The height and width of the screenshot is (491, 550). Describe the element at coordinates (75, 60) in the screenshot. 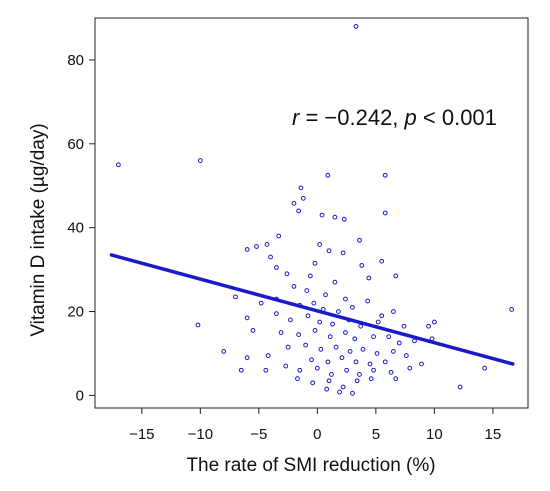

I see `y-tick-label: 80` at that location.